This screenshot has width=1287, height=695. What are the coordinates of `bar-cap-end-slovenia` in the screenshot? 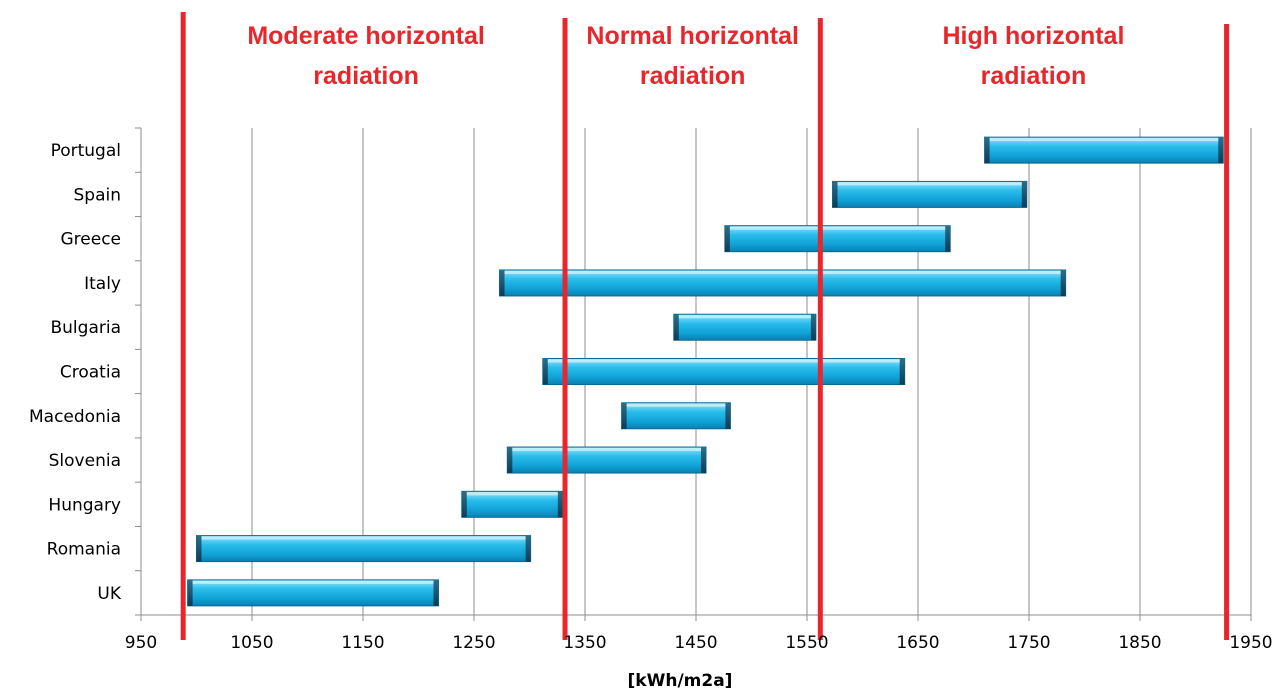 It's located at (703, 460).